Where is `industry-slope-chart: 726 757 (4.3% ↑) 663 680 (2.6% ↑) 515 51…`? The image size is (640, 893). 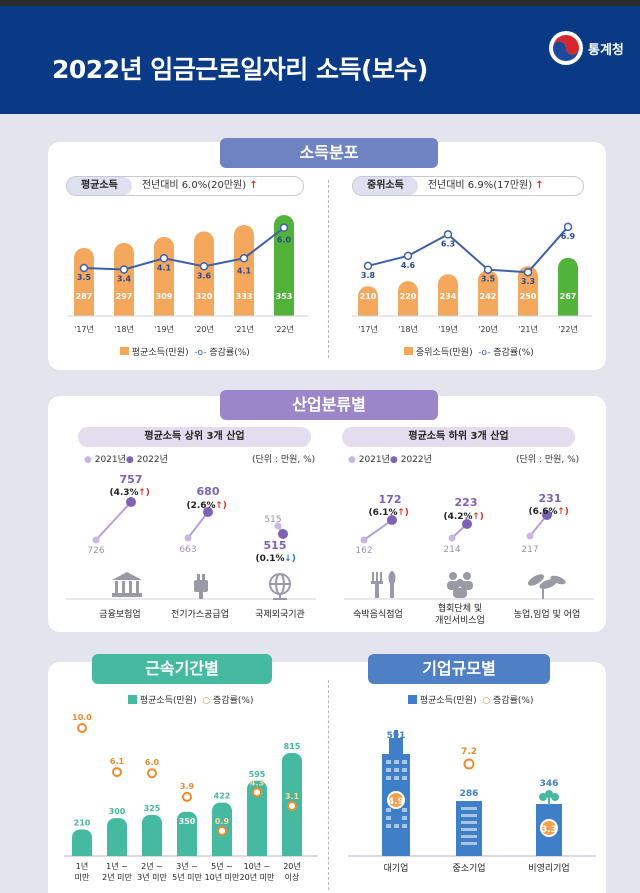
industry-slope-chart: 726 757 (4.3% ↑) 663 680 (2.6% ↑) 515 51… is located at coordinates (328, 518).